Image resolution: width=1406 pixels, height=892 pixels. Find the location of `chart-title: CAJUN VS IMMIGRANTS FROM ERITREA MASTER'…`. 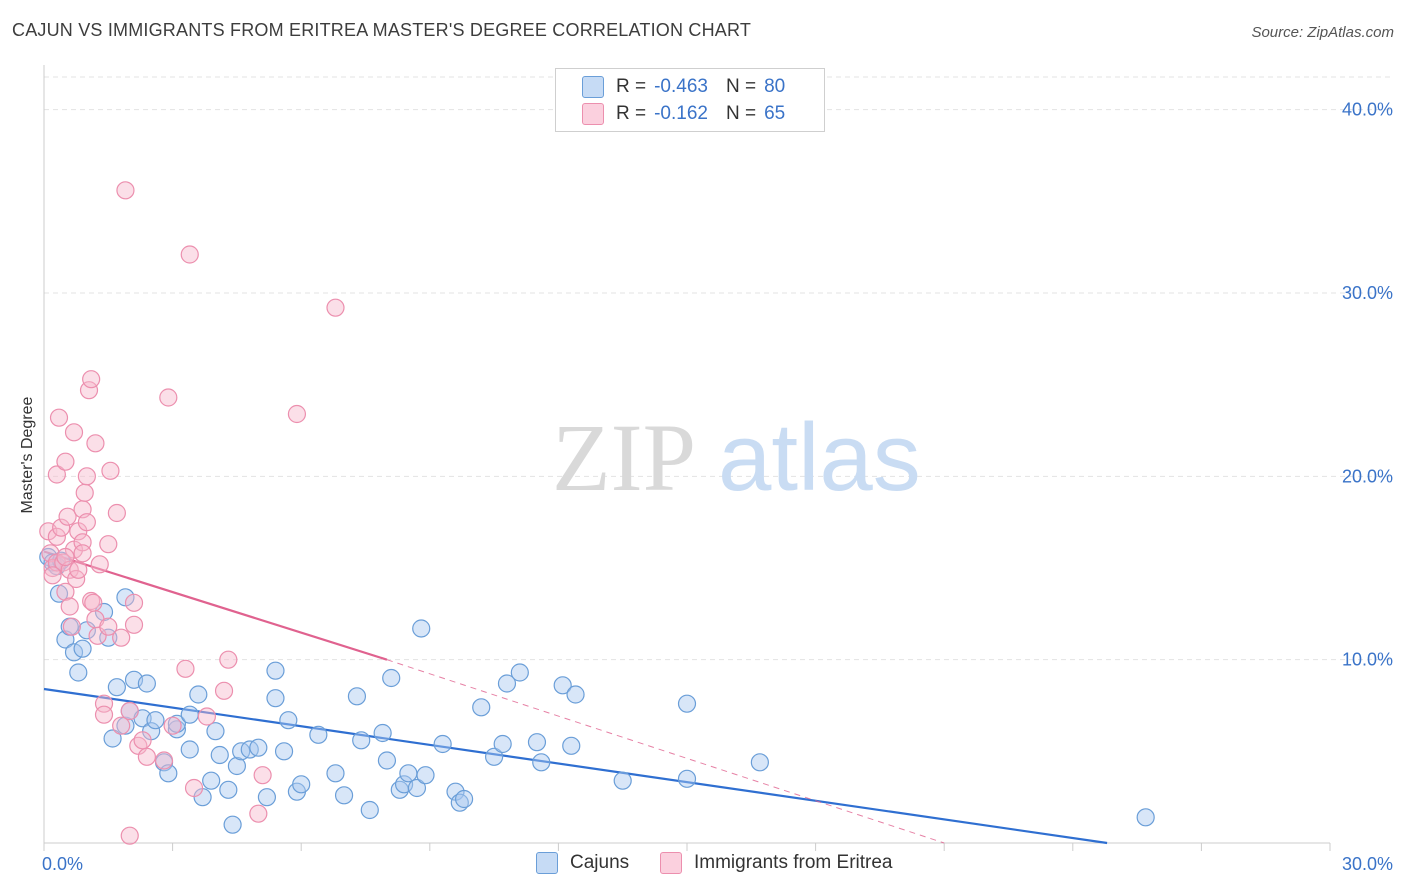

chart-title: CAJUN VS IMMIGRANTS FROM ERITREA MASTER'… is located at coordinates (382, 30).